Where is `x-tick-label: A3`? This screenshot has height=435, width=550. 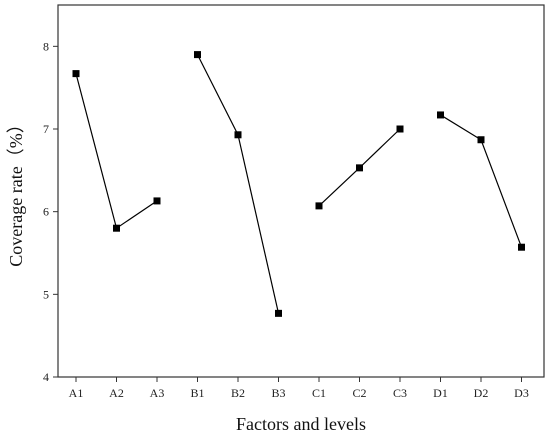 x-tick-label: A3 is located at coordinates (157, 393).